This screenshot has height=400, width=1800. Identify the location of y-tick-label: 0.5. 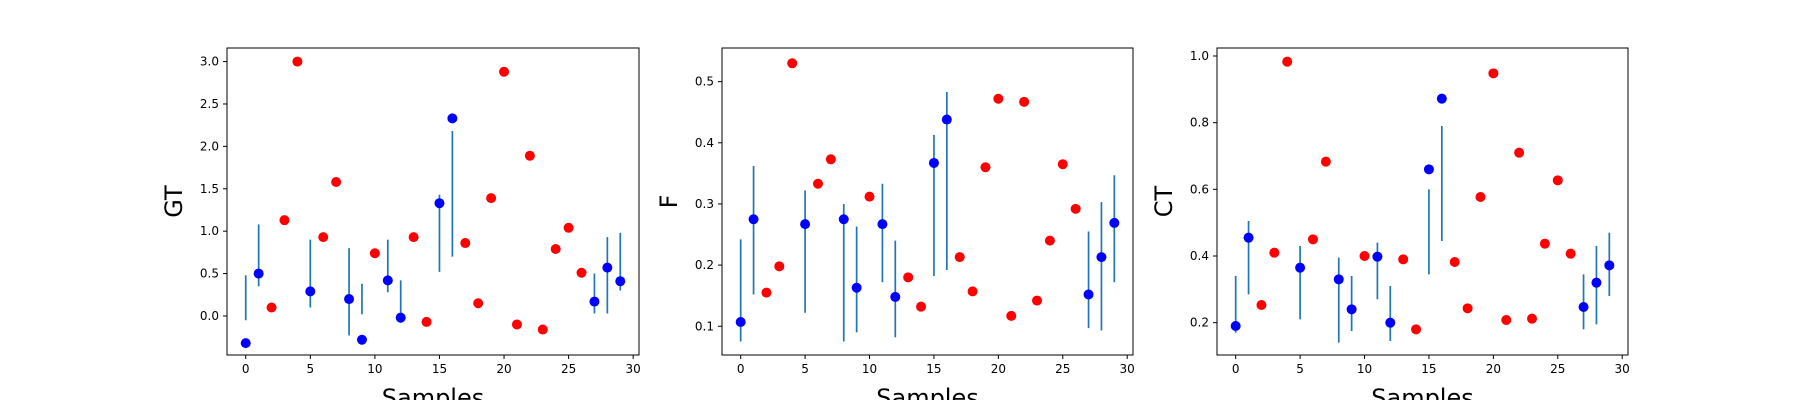
(209, 274).